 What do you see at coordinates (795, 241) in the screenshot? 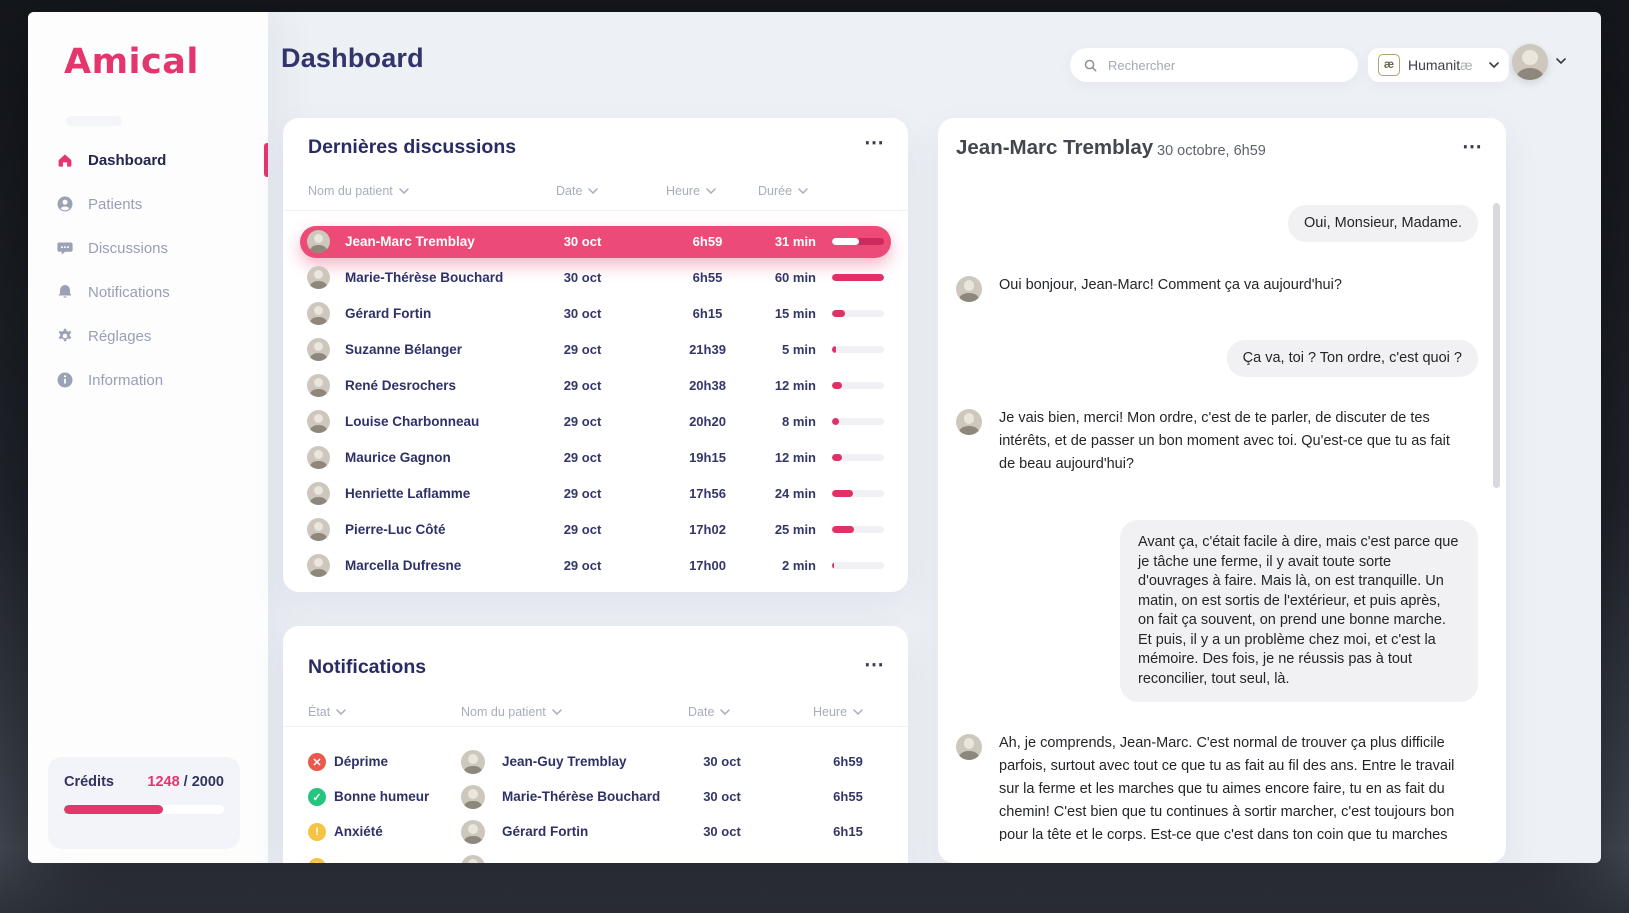
I see `discussion-duration: 31 min` at bounding box center [795, 241].